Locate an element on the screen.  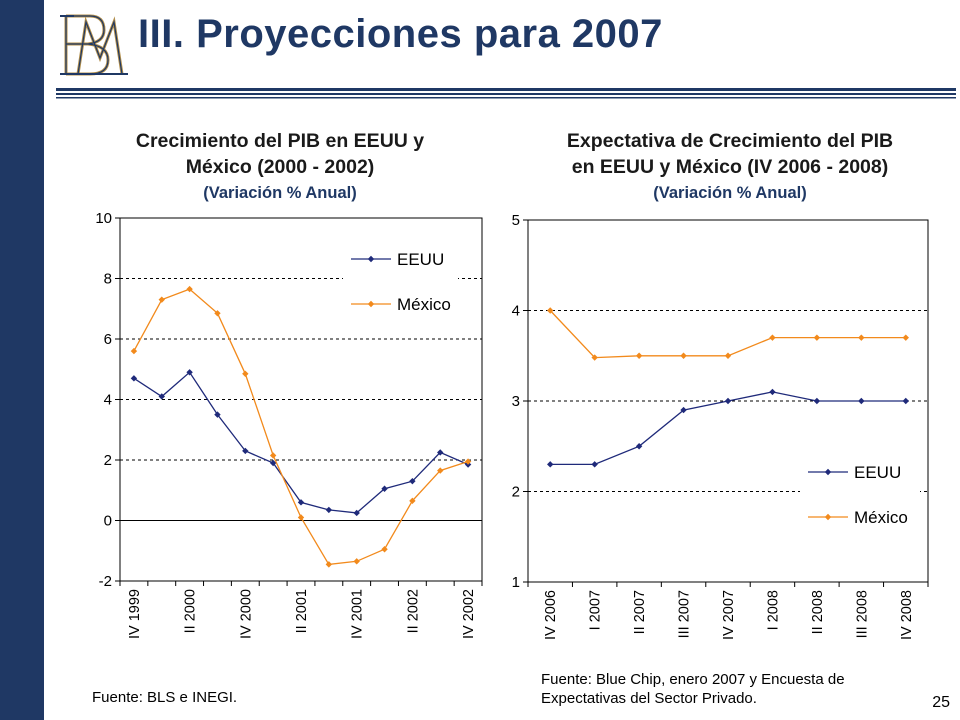
left-chart-title-line1: Crecimiento del PIB en EEUU y is located at coordinates (280, 141).